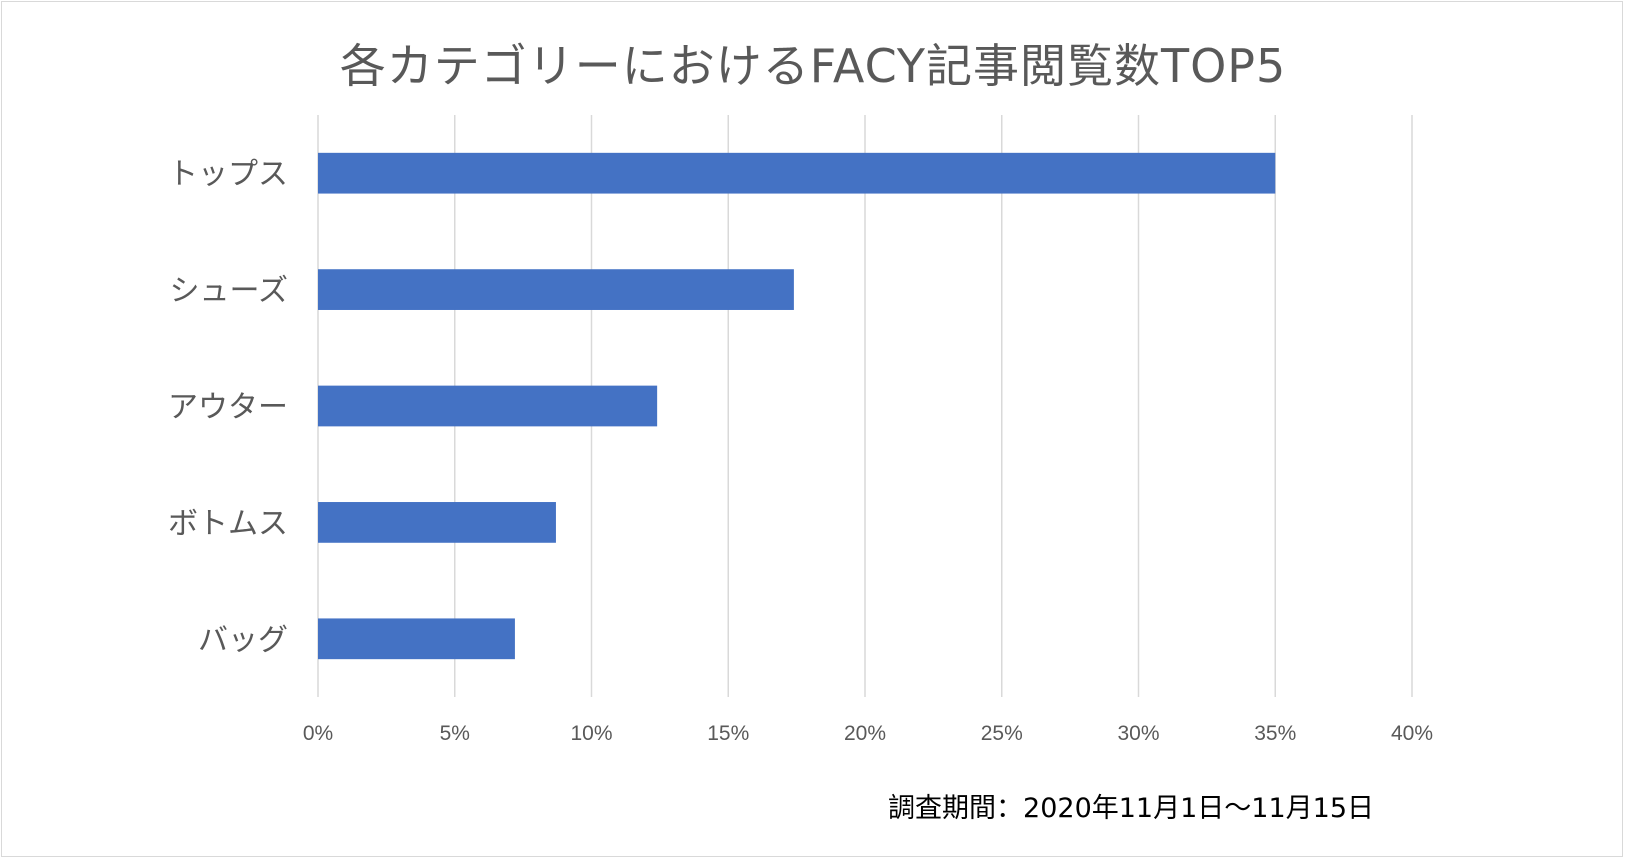 Image resolution: width=1626 pixels, height=860 pixels. What do you see at coordinates (813, 66) in the screenshot?
I see `chart-title: 各カテゴリーにおけるFACY記事閲覧数TOP5` at bounding box center [813, 66].